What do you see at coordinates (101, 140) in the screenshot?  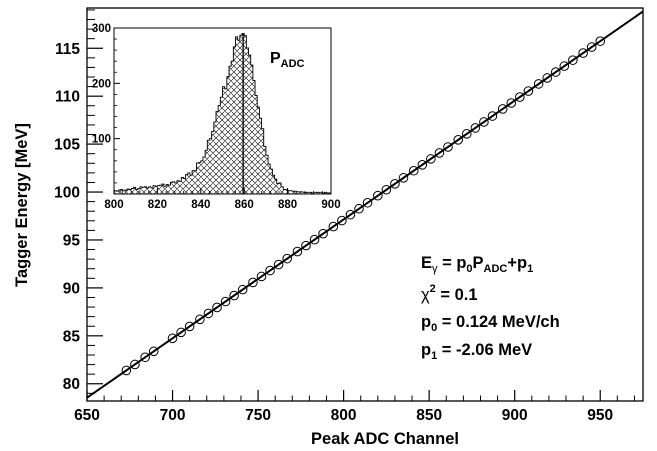 I see `inset-y-tick-label: 100` at bounding box center [101, 140].